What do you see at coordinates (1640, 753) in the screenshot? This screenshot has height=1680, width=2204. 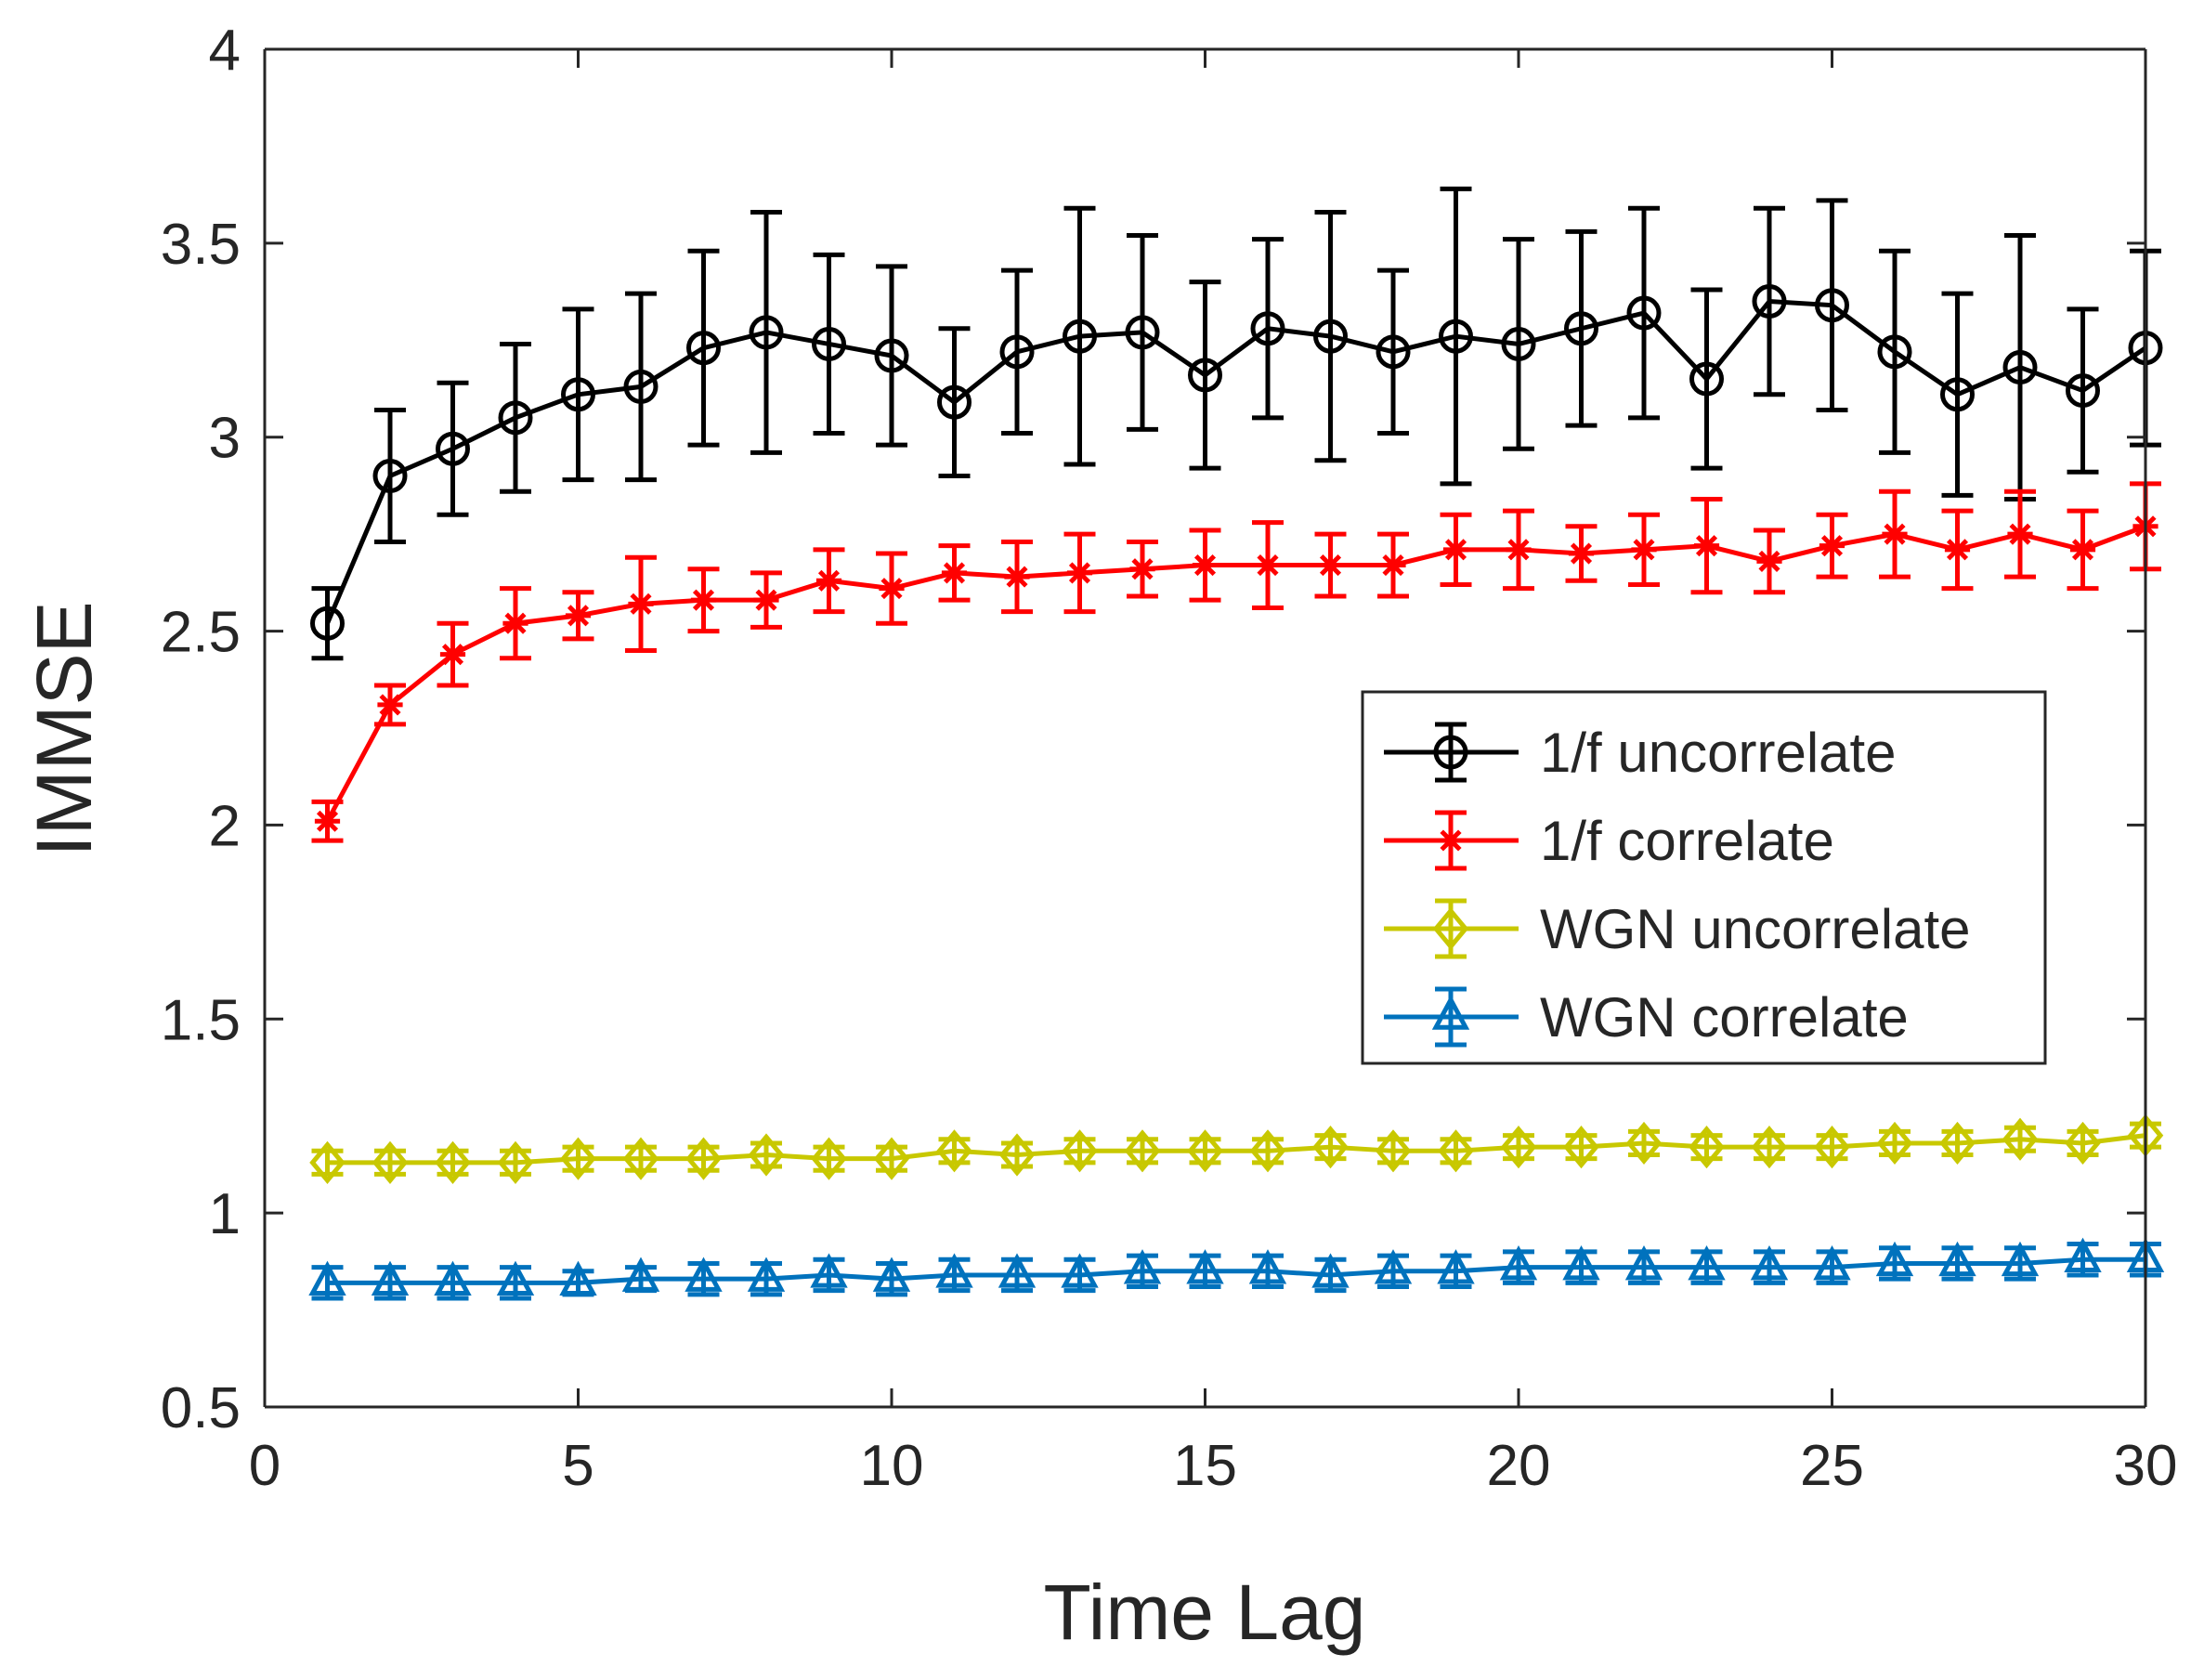 I see `legend-entry: 1/f uncorrelate` at bounding box center [1640, 753].